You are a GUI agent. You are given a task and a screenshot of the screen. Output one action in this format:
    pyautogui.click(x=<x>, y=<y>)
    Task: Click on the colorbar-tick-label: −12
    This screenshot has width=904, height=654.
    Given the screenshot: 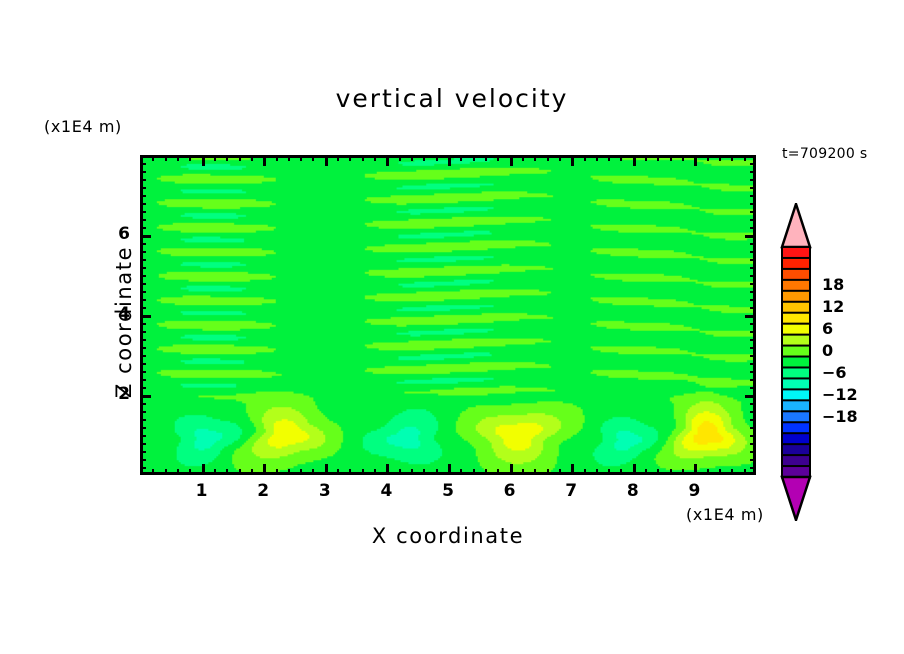 What is the action you would take?
    pyautogui.click(x=840, y=394)
    